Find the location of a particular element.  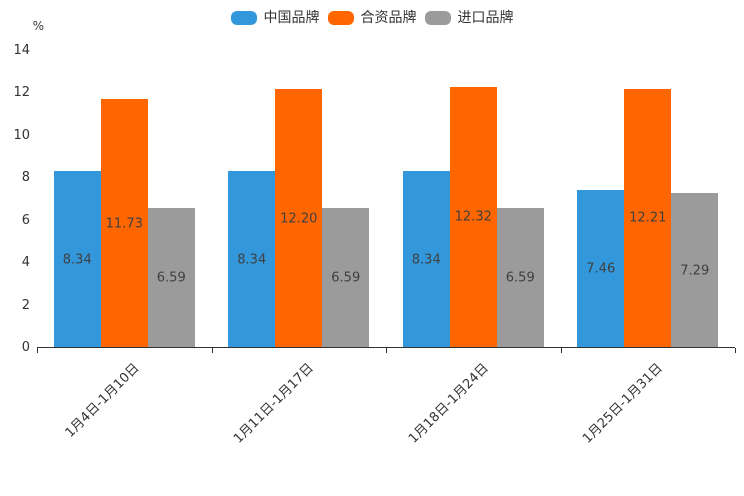

legend-label: 进口品牌 is located at coordinates (485, 18).